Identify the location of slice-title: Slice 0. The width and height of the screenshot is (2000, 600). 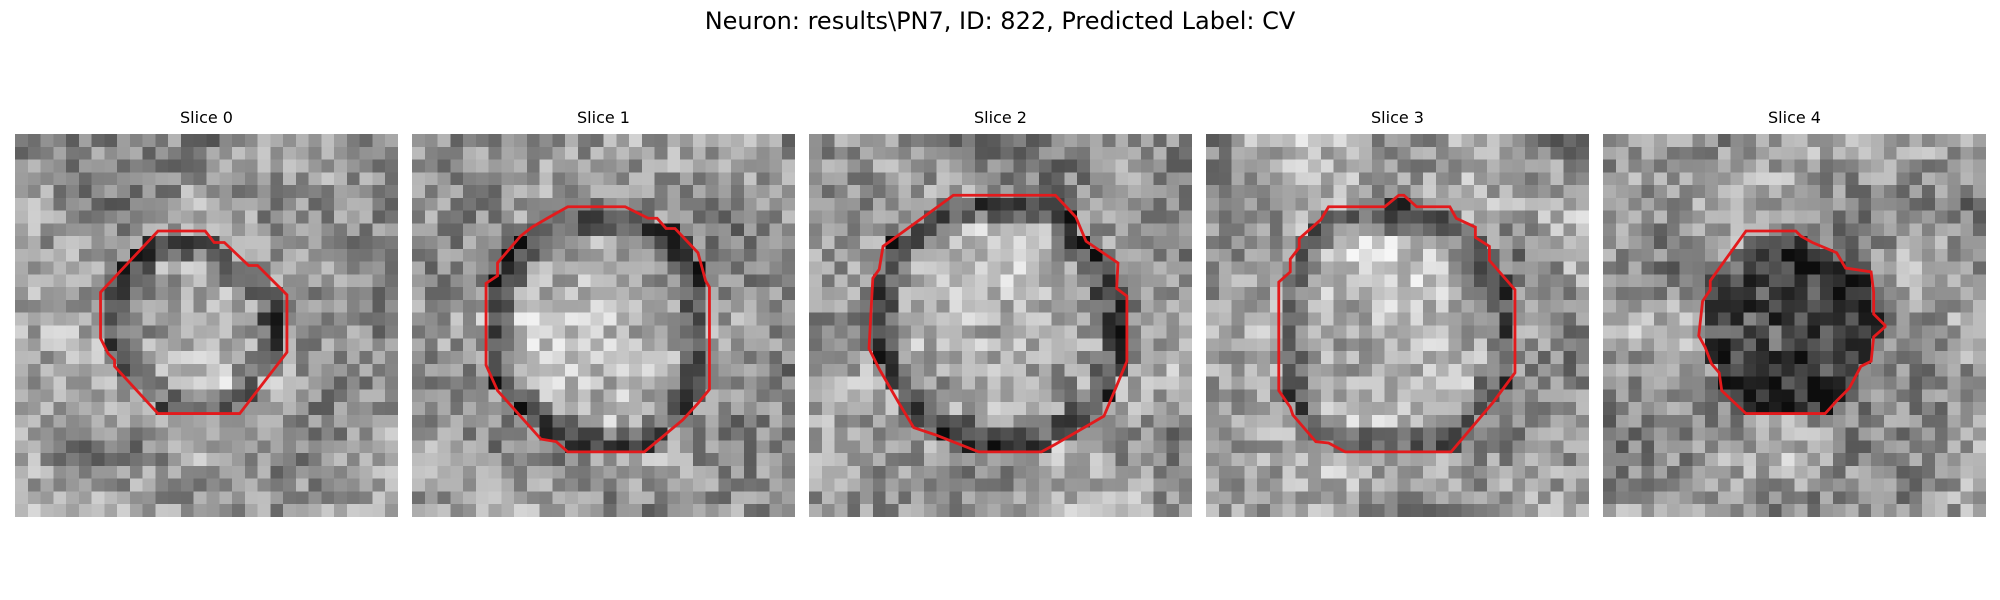
(206, 117).